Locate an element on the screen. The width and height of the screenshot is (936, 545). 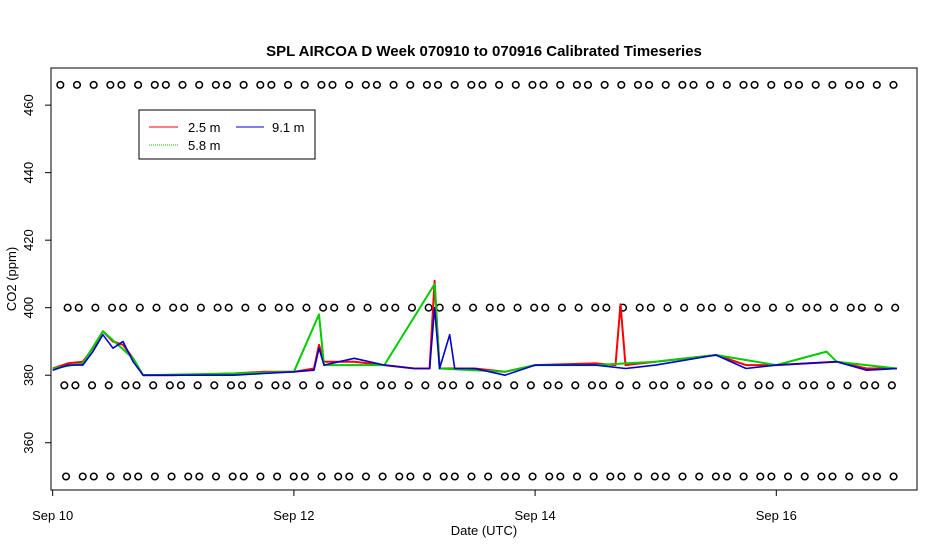
y-tick-label: 400 is located at coordinates (28, 308).